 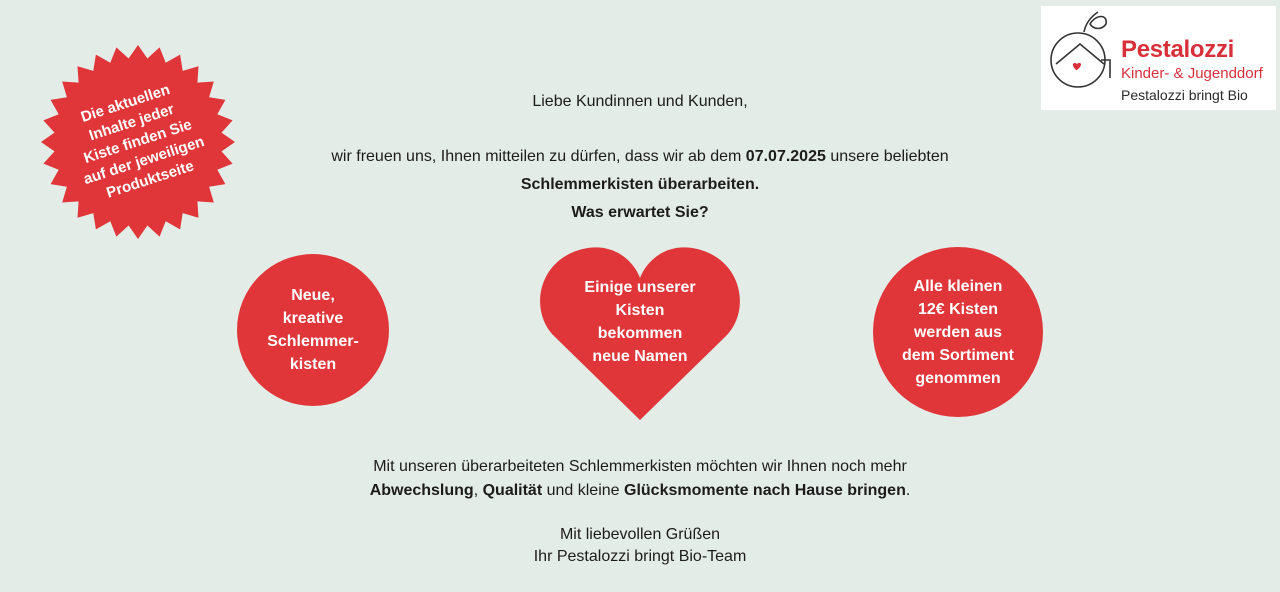 I want to click on intro-text: unsere beliebten, so click(x=887, y=156).